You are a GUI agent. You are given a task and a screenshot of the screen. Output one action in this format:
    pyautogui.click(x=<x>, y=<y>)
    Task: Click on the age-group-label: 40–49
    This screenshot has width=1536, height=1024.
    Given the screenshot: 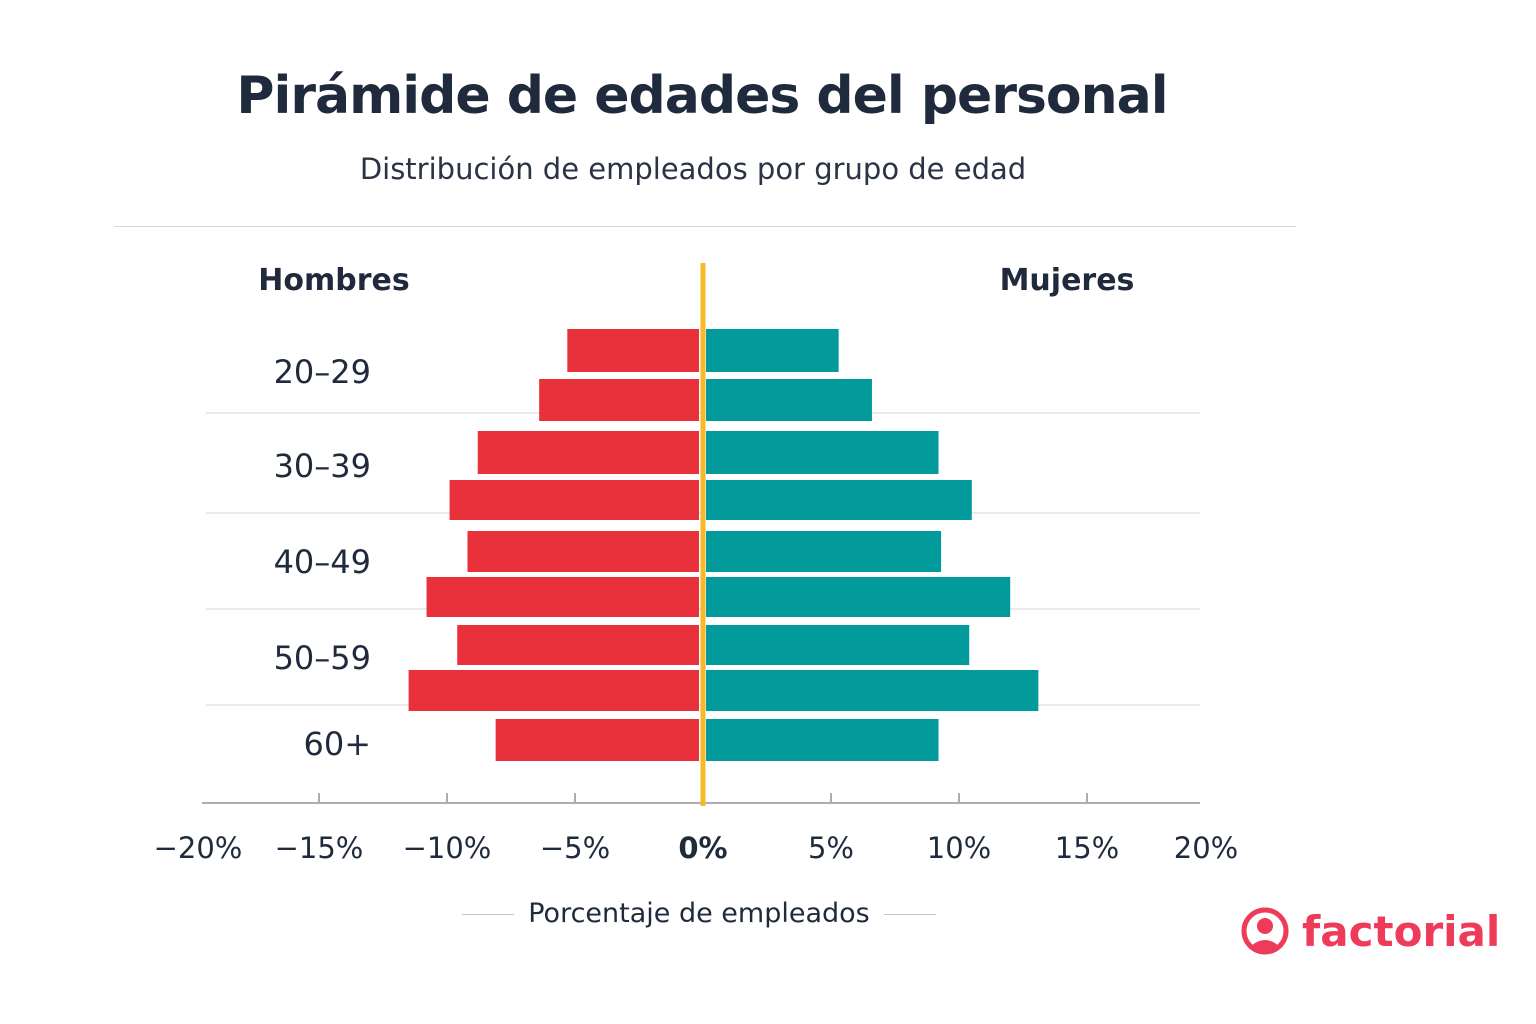 What is the action you would take?
    pyautogui.click(x=322, y=562)
    